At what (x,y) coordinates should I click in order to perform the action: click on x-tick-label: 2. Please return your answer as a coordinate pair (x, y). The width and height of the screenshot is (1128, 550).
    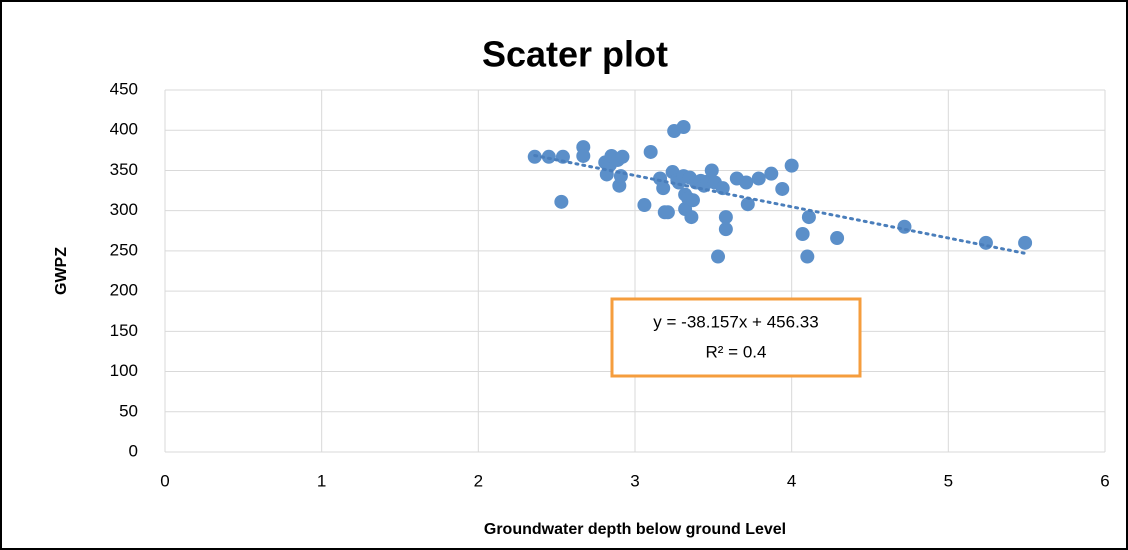
    Looking at the image, I should click on (478, 480).